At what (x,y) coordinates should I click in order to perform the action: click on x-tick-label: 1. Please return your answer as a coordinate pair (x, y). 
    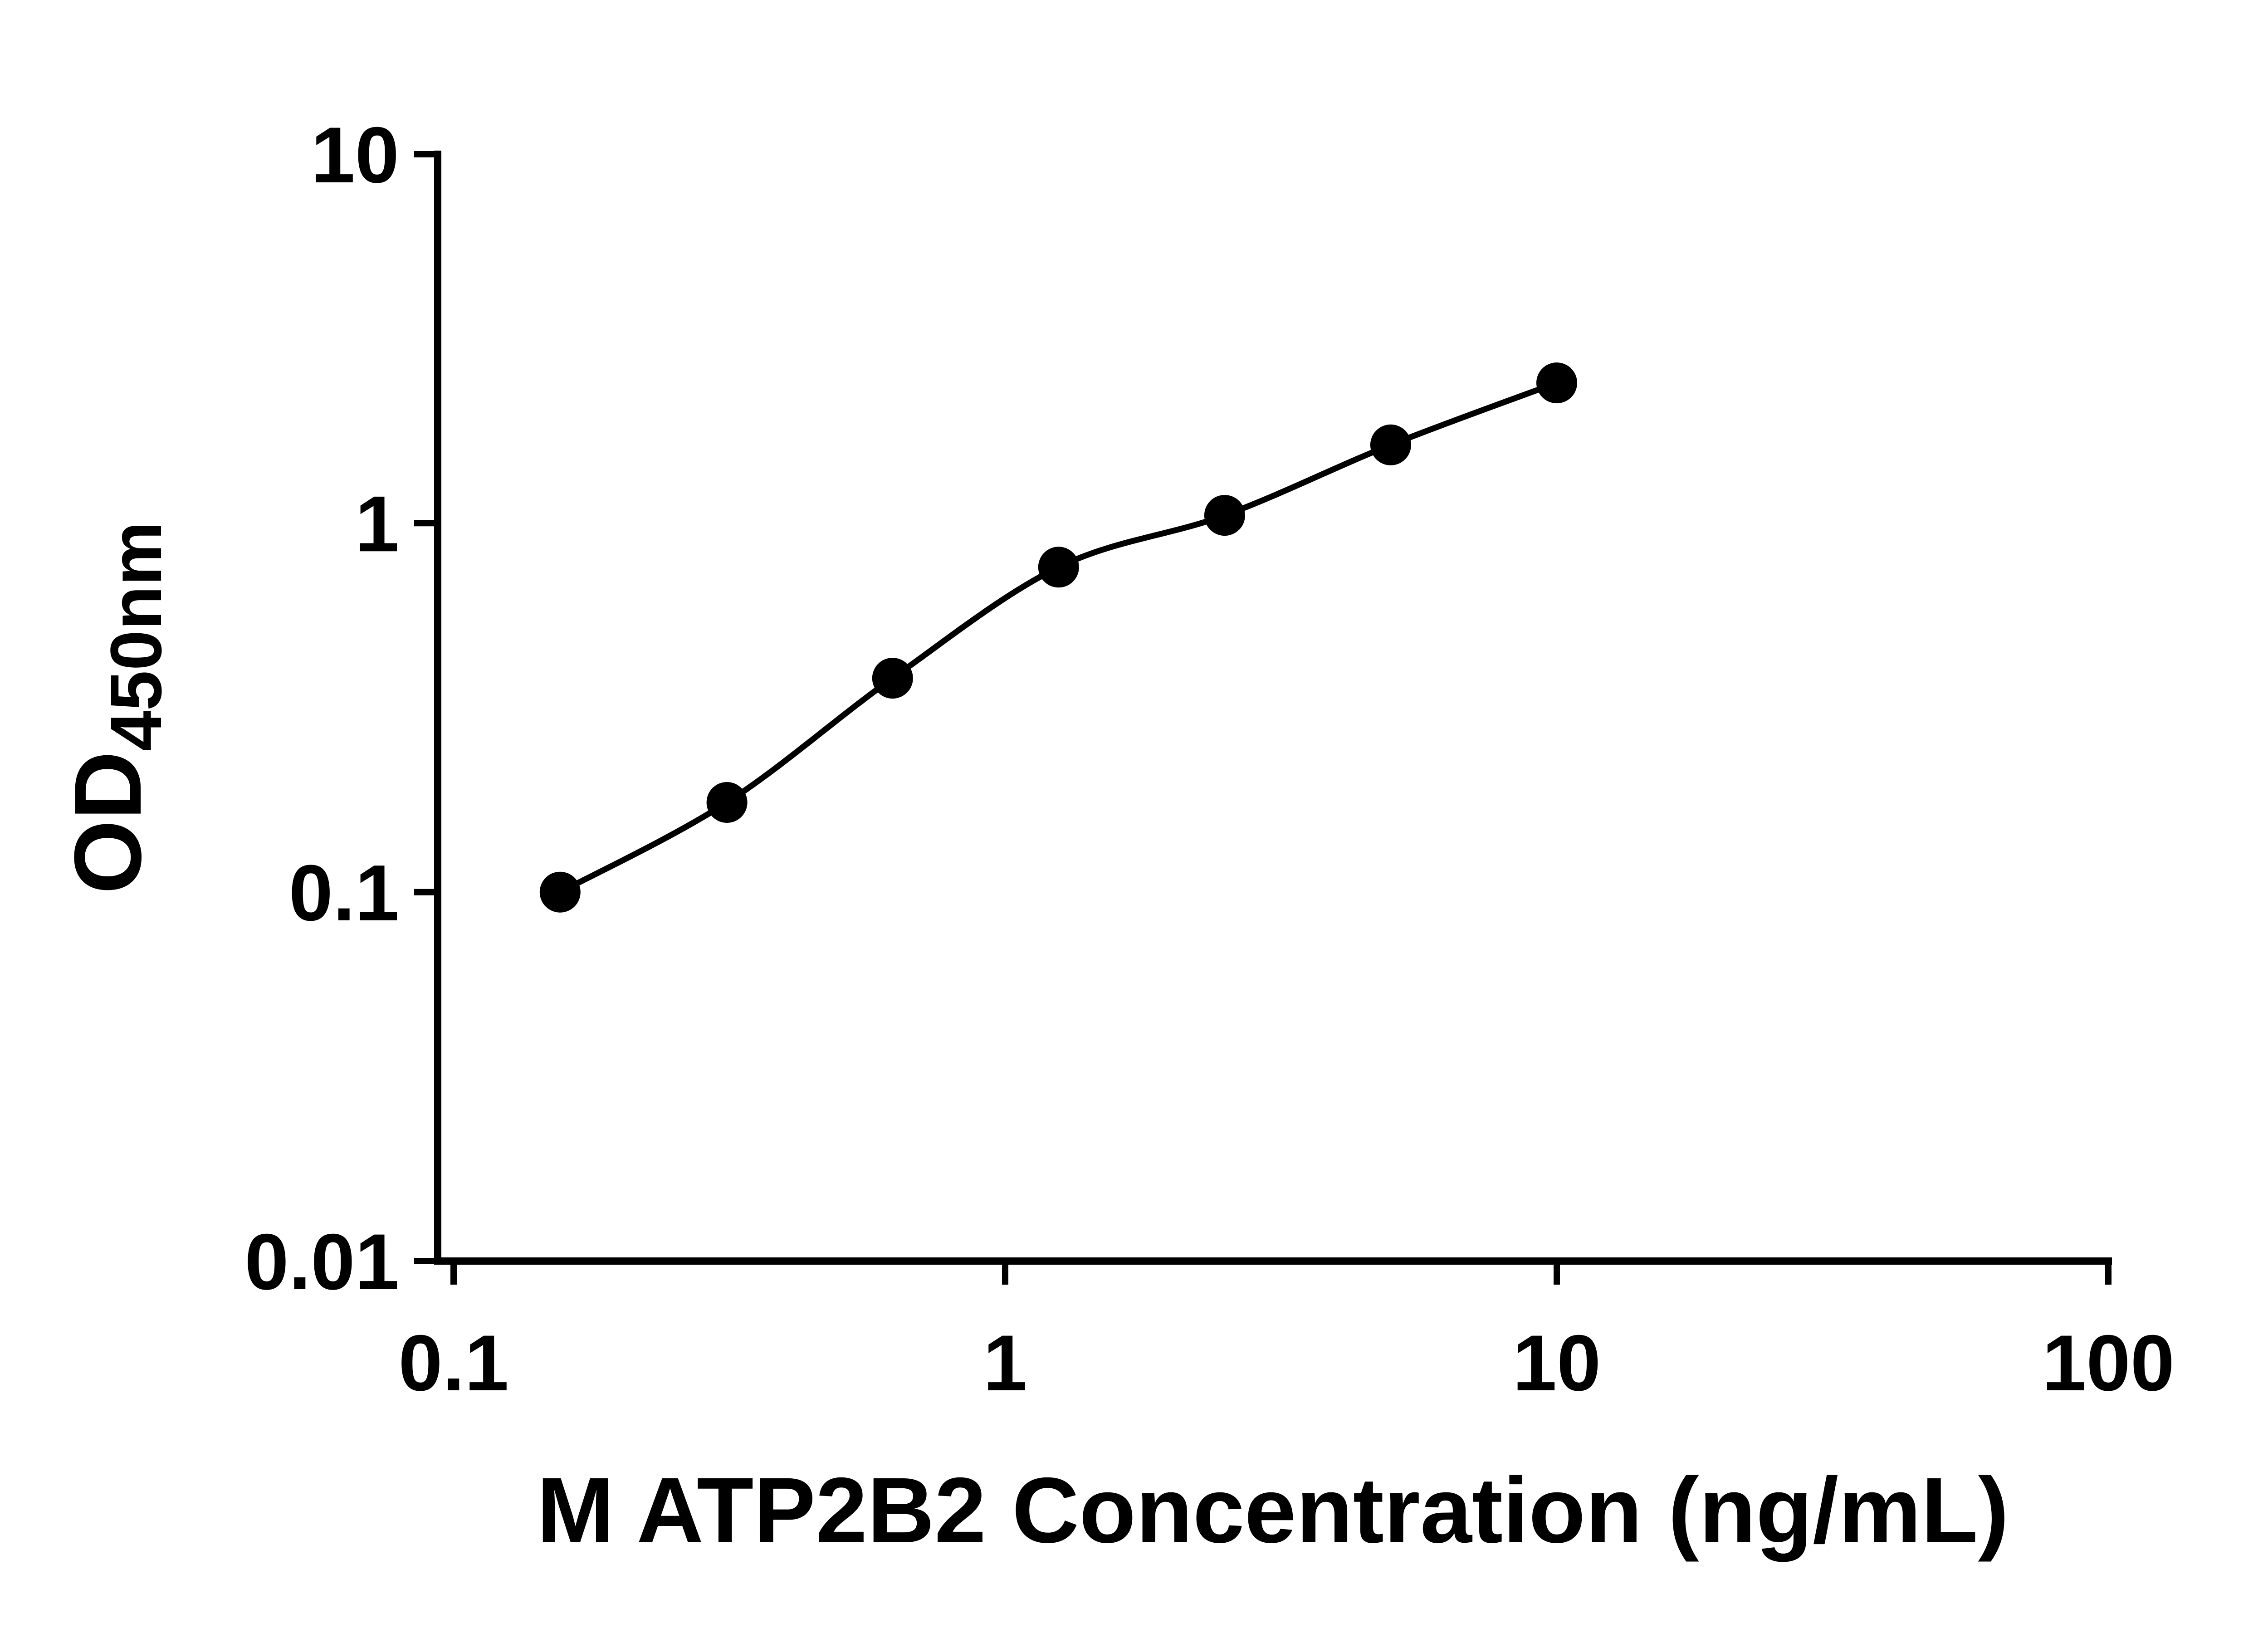
    Looking at the image, I should click on (1005, 1363).